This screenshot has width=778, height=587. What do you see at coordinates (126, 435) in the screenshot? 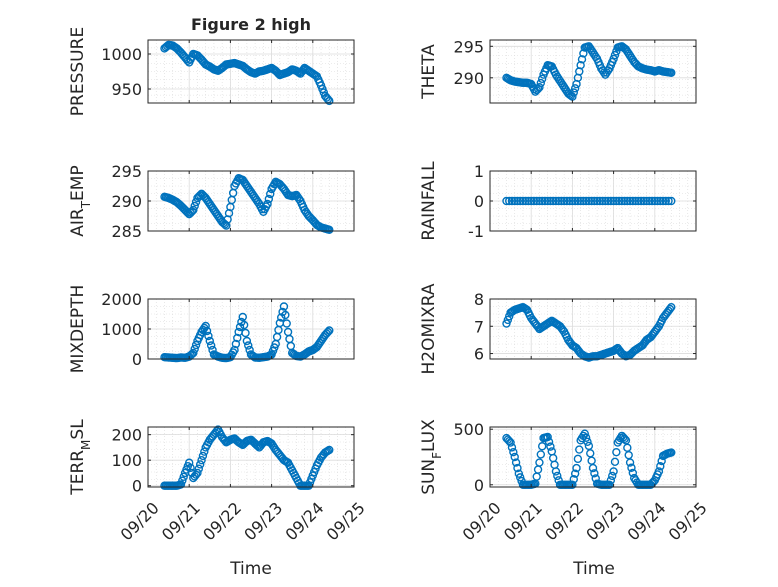
I see `y-tick-label: 200` at bounding box center [126, 435].